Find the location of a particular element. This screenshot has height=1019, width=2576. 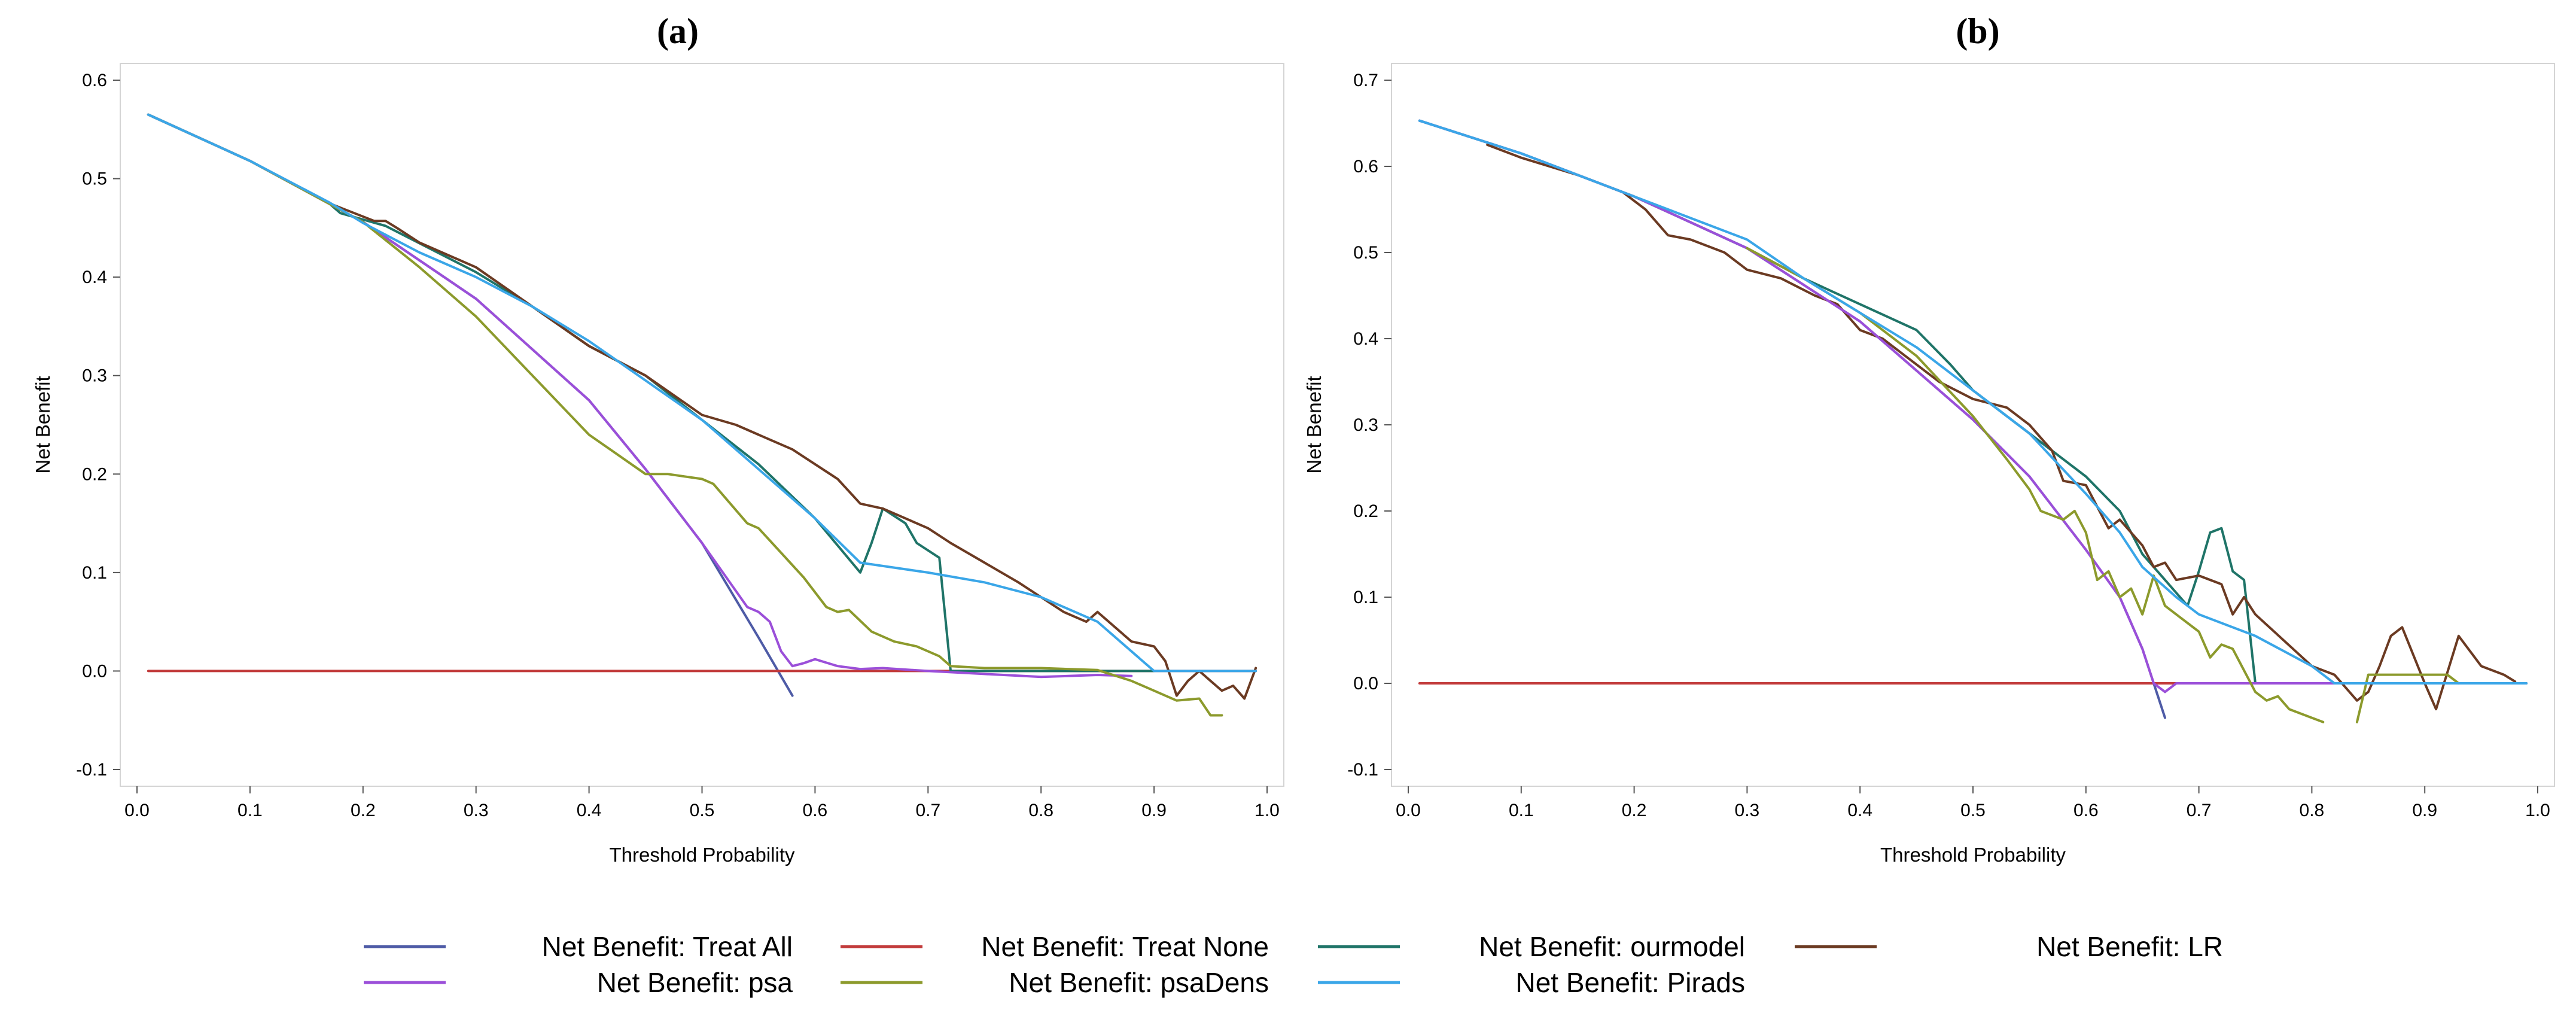

series-line-segment is located at coordinates (2407, 698).